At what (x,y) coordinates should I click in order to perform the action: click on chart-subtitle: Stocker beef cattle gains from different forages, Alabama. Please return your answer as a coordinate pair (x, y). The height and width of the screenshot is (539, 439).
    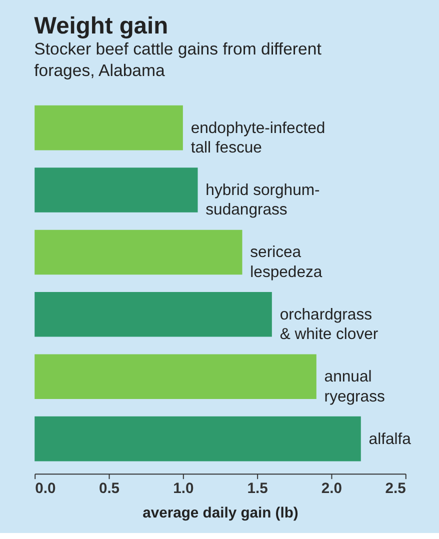
    Looking at the image, I should click on (178, 59).